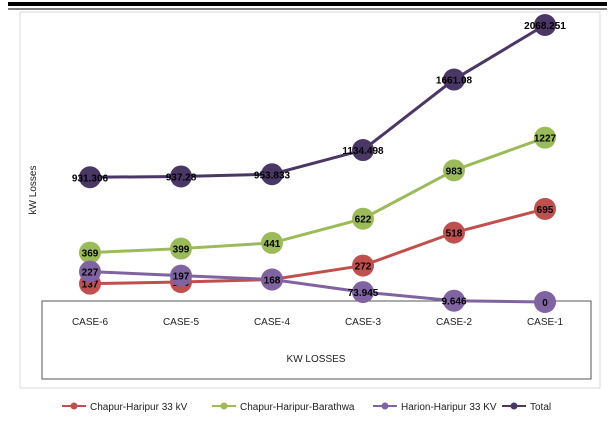 This screenshot has width=609, height=431. Describe the element at coordinates (307, 4) in the screenshot. I see `top-border` at that location.